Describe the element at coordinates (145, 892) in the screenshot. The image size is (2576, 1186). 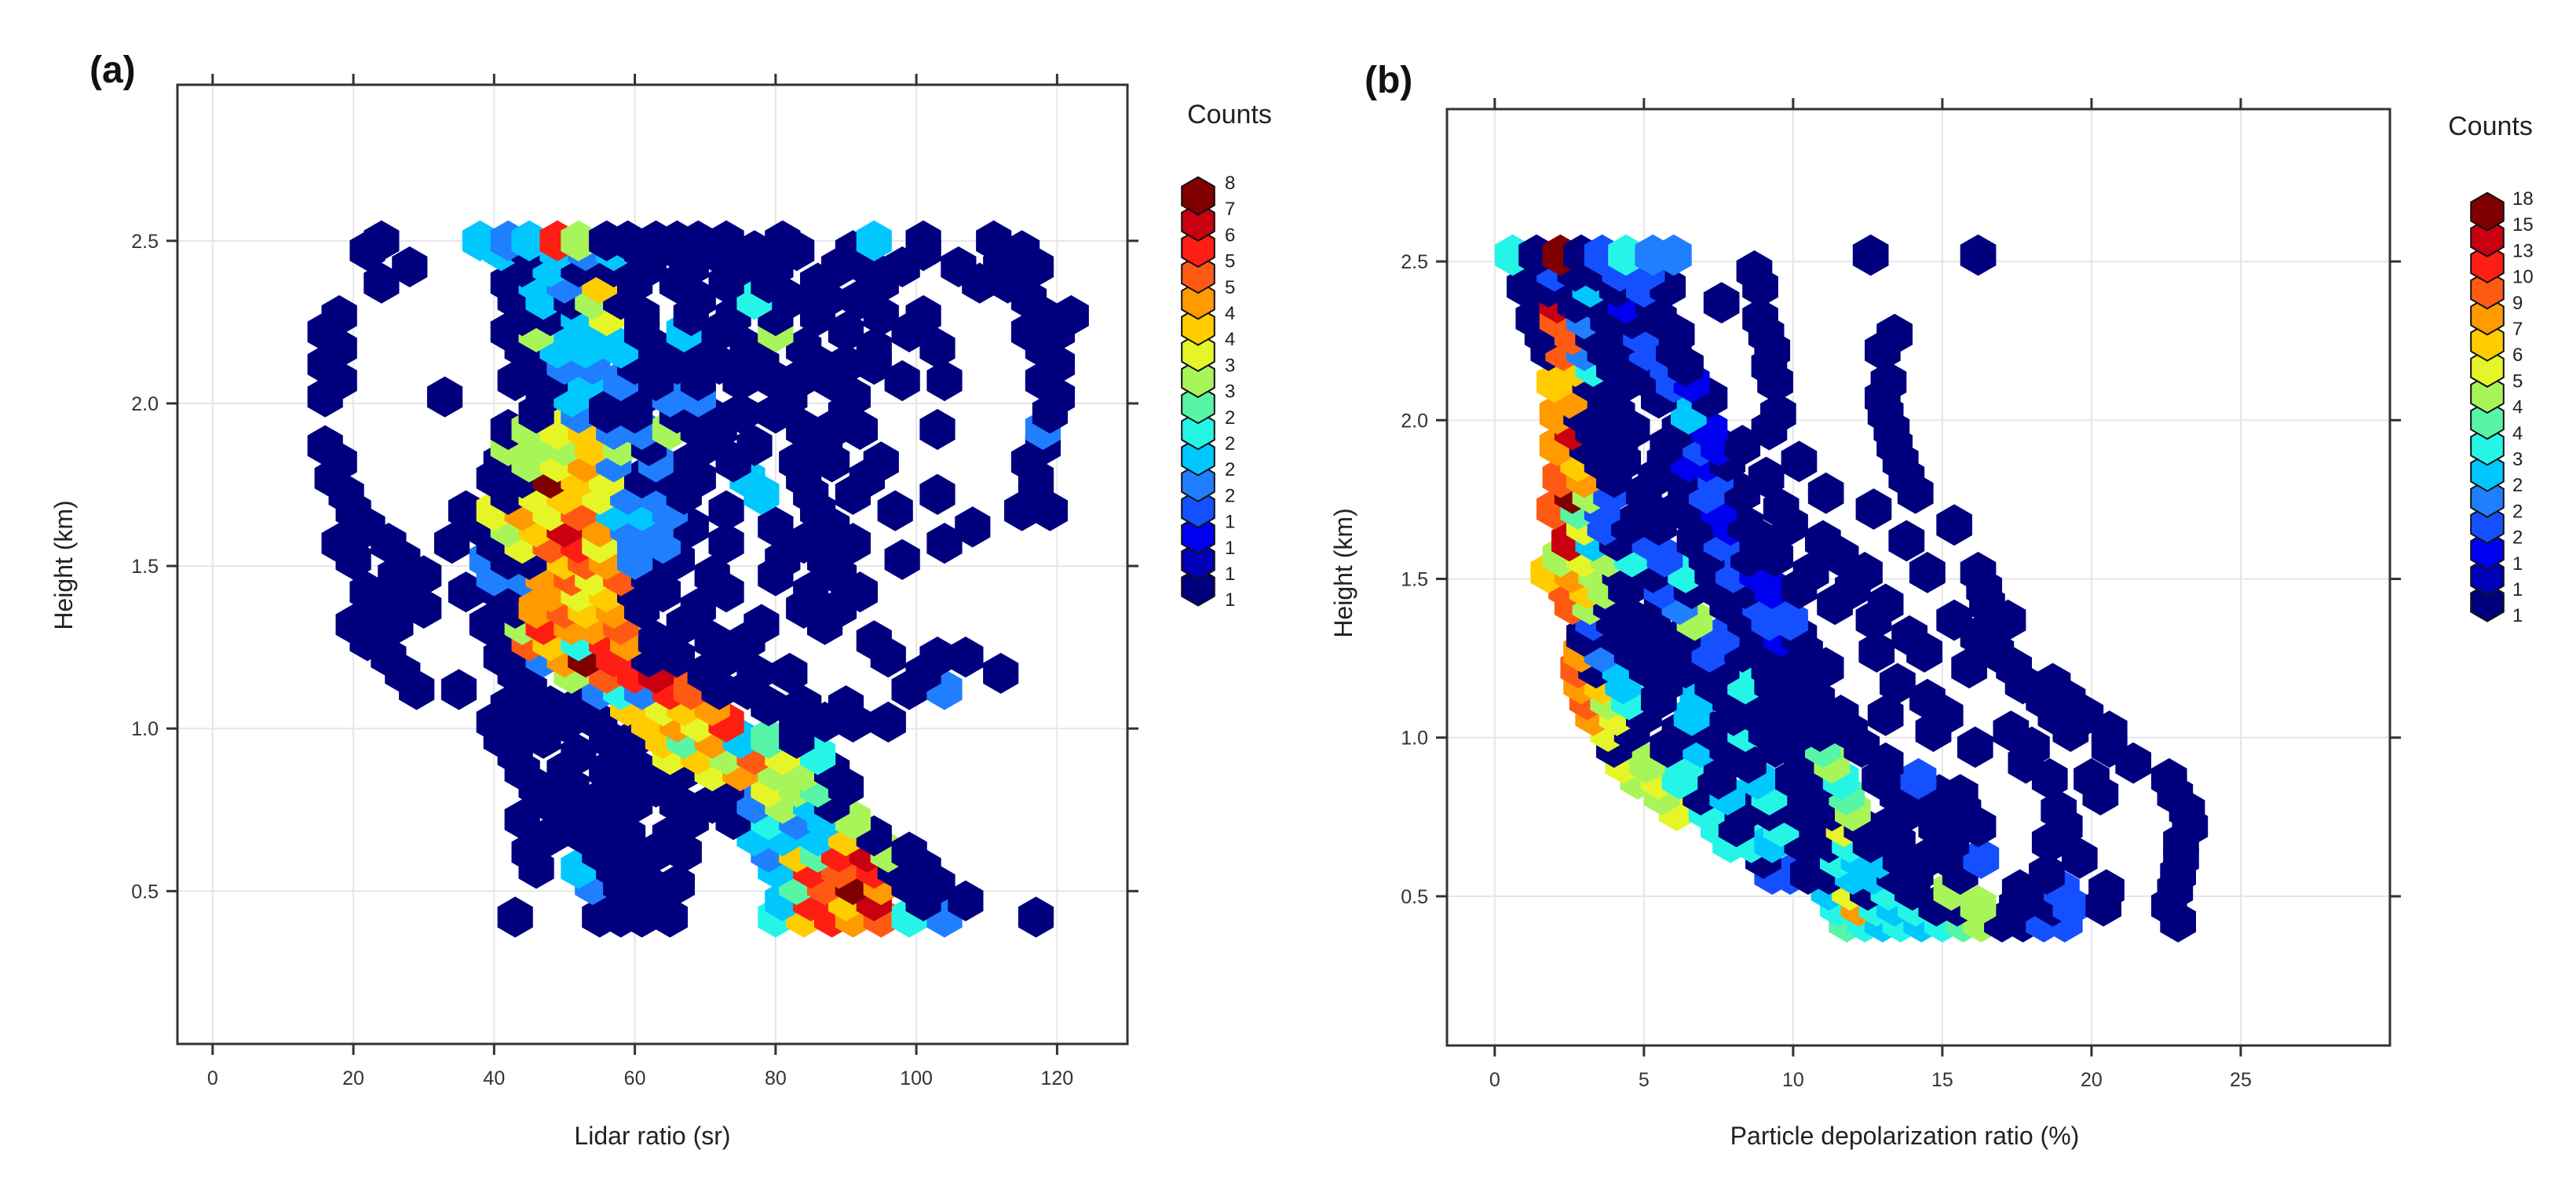
I see `y-tick-label: 0.5` at that location.